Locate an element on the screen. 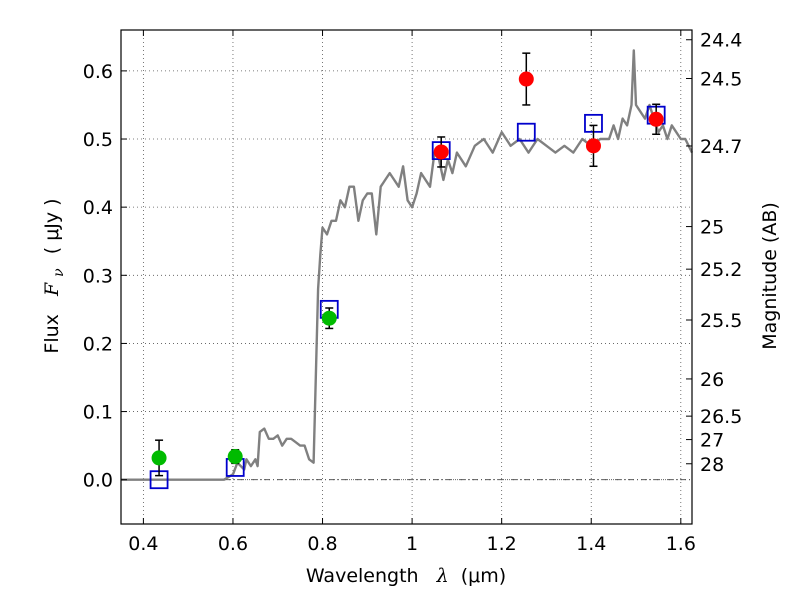 The image size is (800, 600). y2-axis-label: Magnitude (AB) is located at coordinates (770, 276).